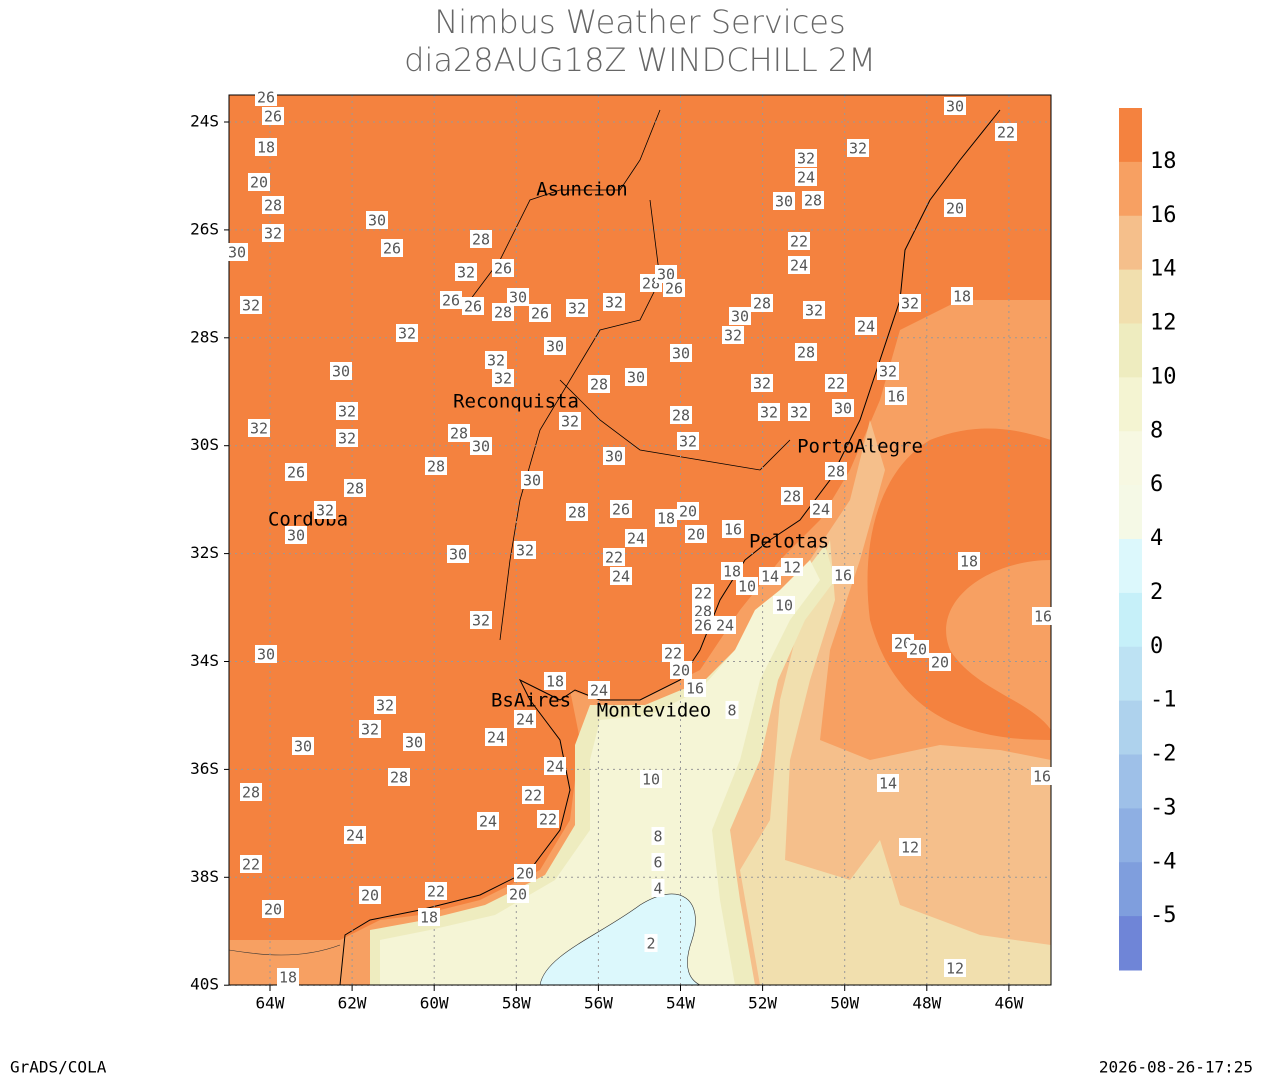 The image size is (1280, 1084). I want to click on lat-label: 38S, so click(204, 876).